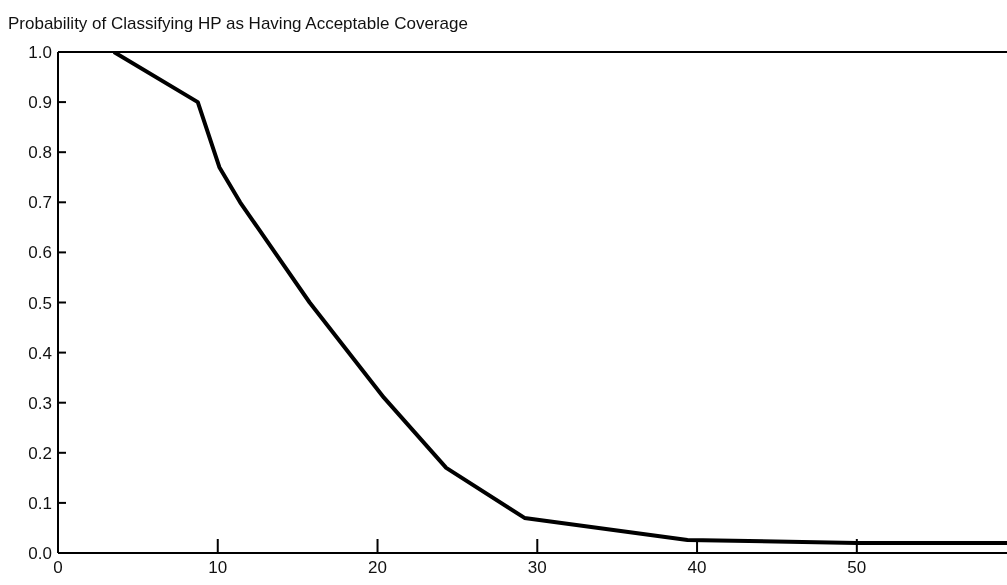 The width and height of the screenshot is (1007, 585). What do you see at coordinates (537, 568) in the screenshot?
I see `x-tick-label: 30` at bounding box center [537, 568].